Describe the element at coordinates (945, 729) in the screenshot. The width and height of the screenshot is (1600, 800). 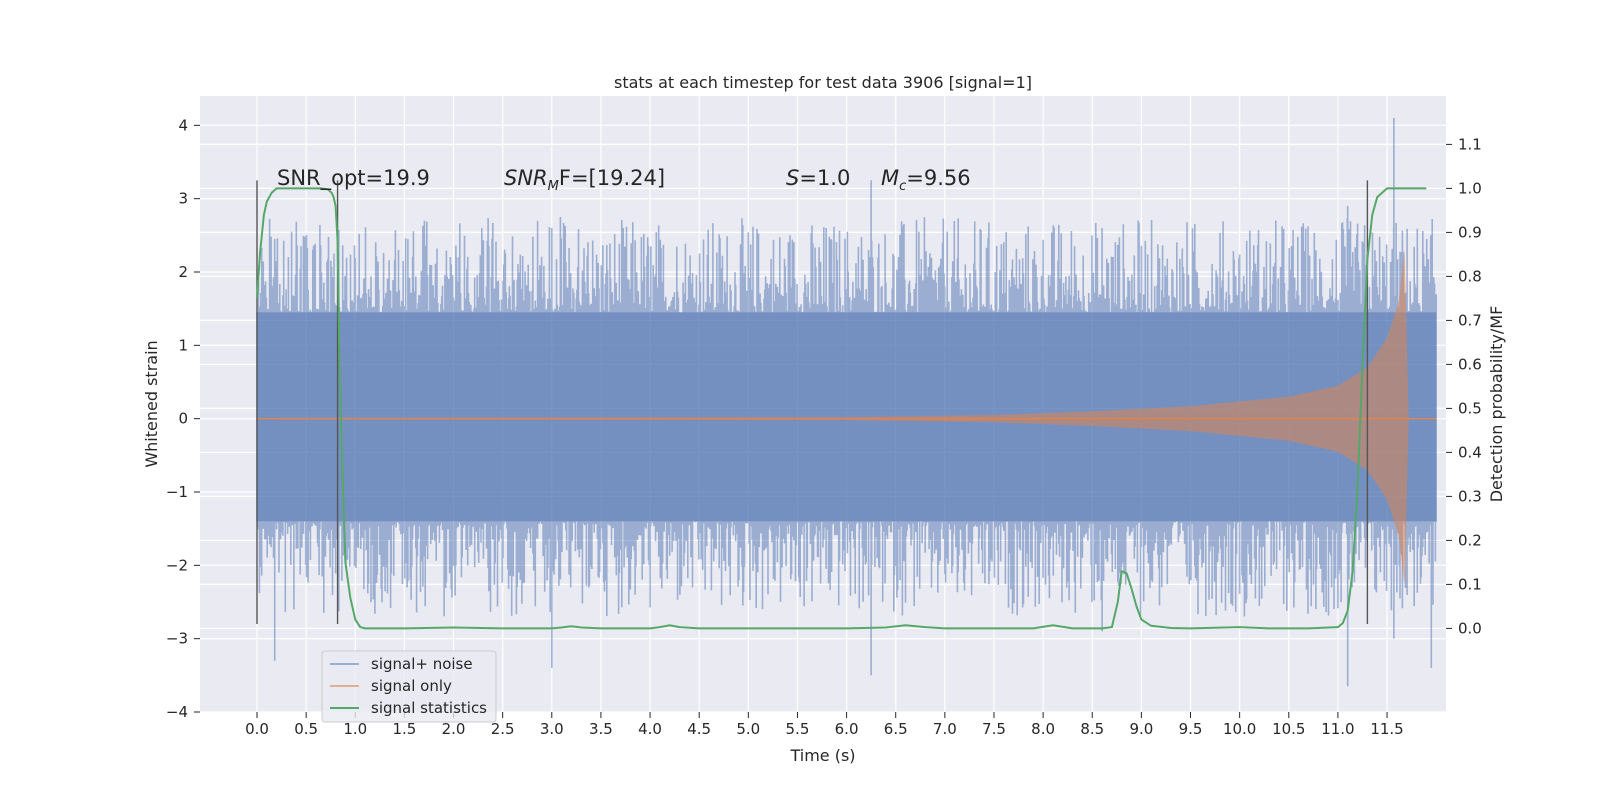
I see `x-tick-label: 7.0` at that location.